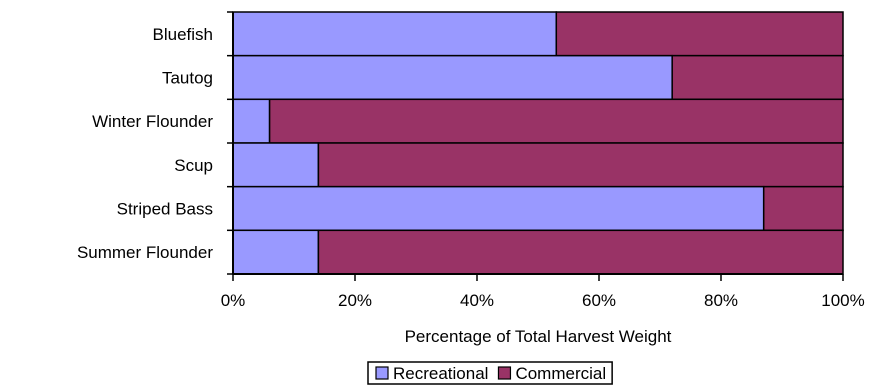  I want to click on legend-swatch-recreational, so click(382, 373).